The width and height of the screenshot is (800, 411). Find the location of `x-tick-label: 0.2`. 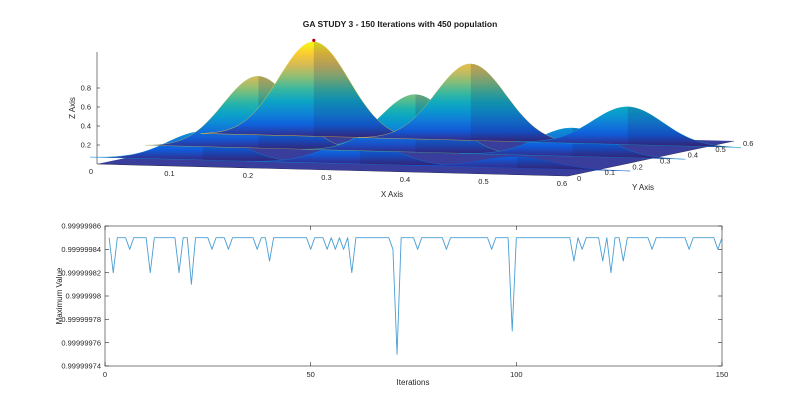

x-tick-label: 0.2 is located at coordinates (248, 175).